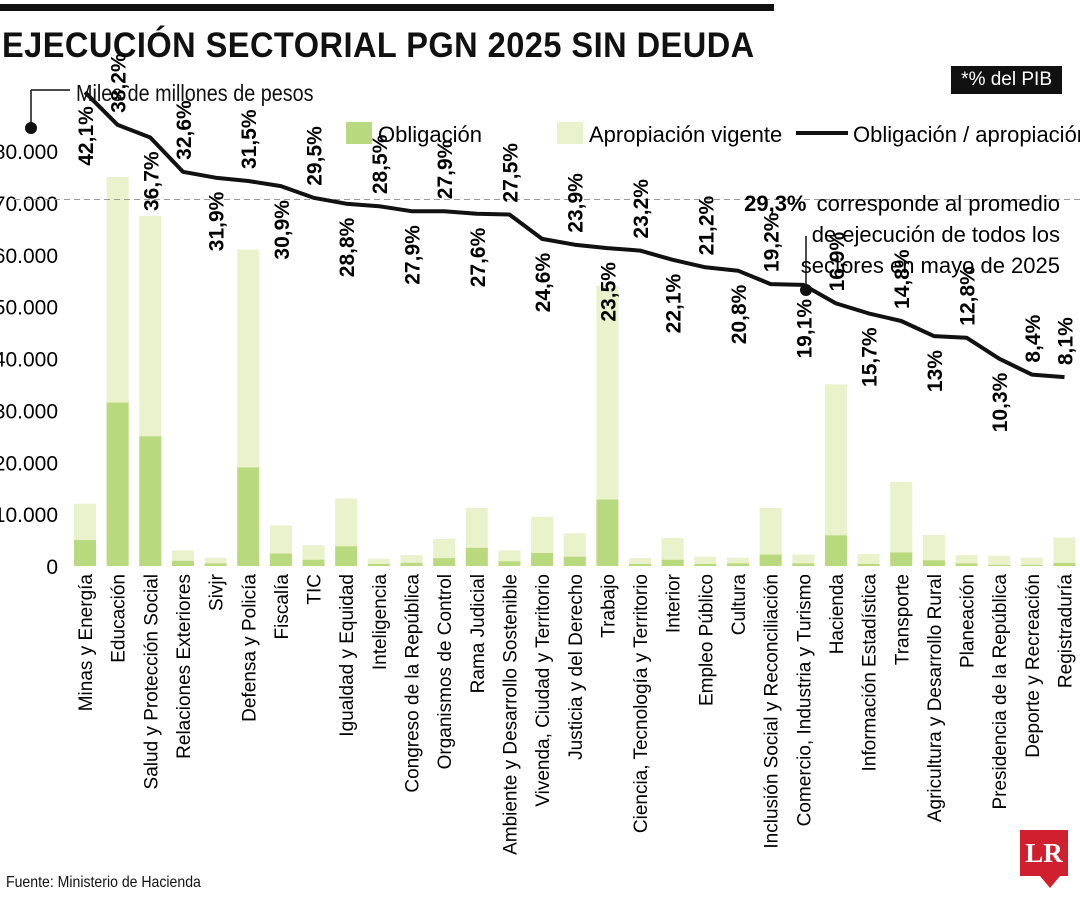 This screenshot has width=1080, height=900. I want to click on x-category-label: Vivenda, Ciudad y Territorio, so click(543, 690).